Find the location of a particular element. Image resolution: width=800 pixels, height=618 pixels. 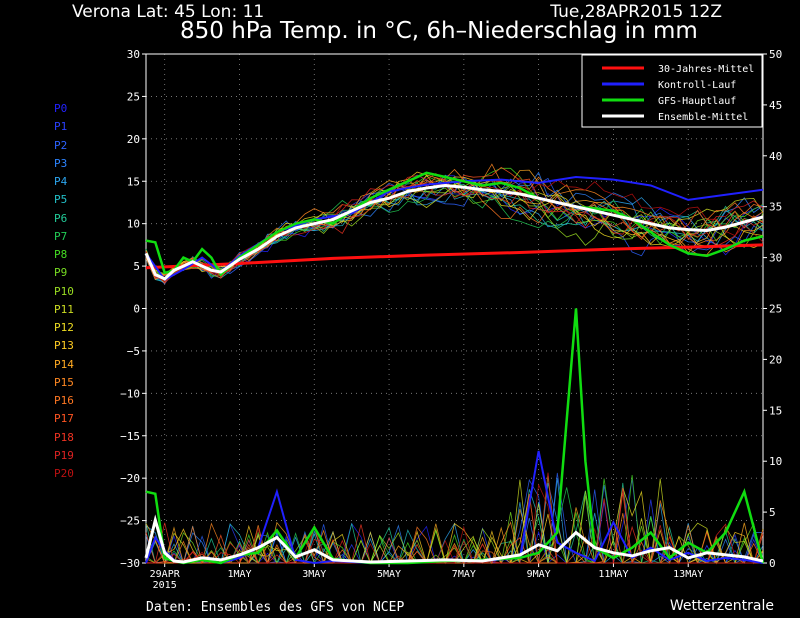

y-left-tick-label: 0 is located at coordinates (136, 309).